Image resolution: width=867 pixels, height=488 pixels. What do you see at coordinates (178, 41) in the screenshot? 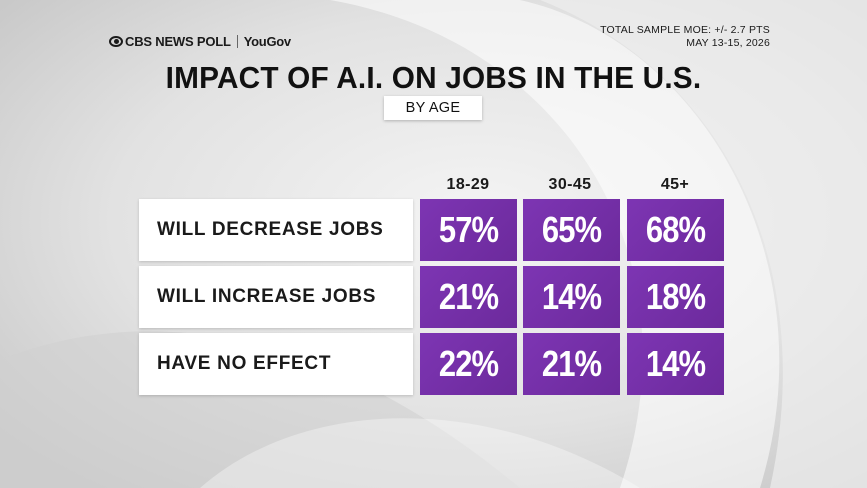
I see `brand-network: CBS NEWS POLL` at bounding box center [178, 41].